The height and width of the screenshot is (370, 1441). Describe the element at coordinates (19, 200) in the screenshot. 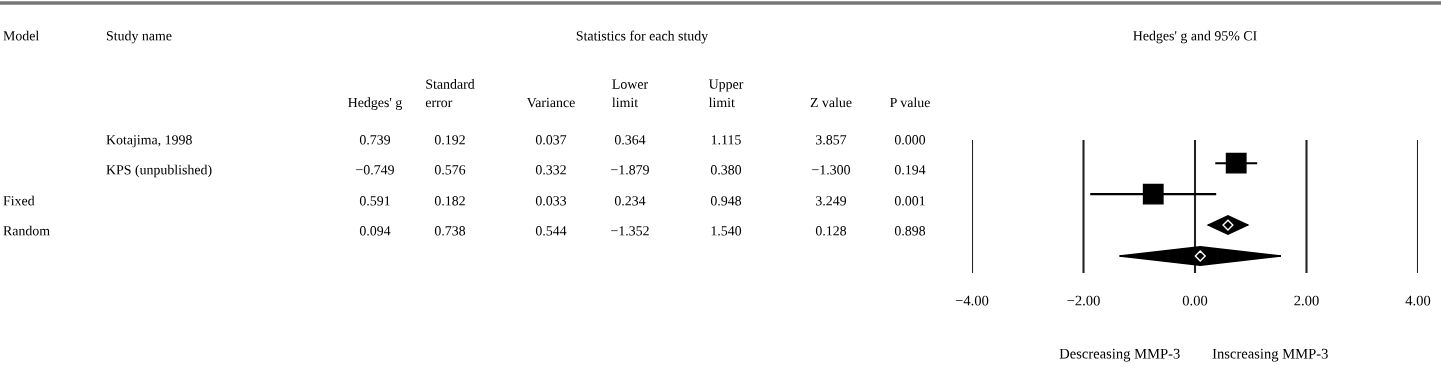

I see `text: Fixed` at that location.